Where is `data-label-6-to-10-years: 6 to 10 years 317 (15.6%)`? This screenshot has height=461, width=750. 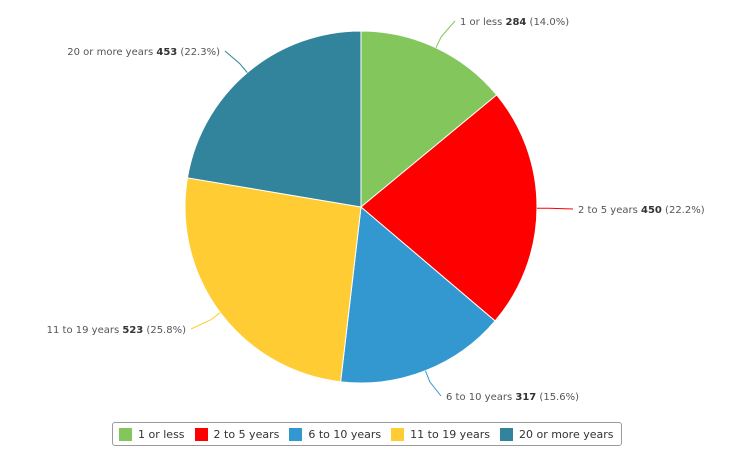
data-label-6-to-10-years: 6 to 10 years 317 (15.6%) is located at coordinates (512, 397).